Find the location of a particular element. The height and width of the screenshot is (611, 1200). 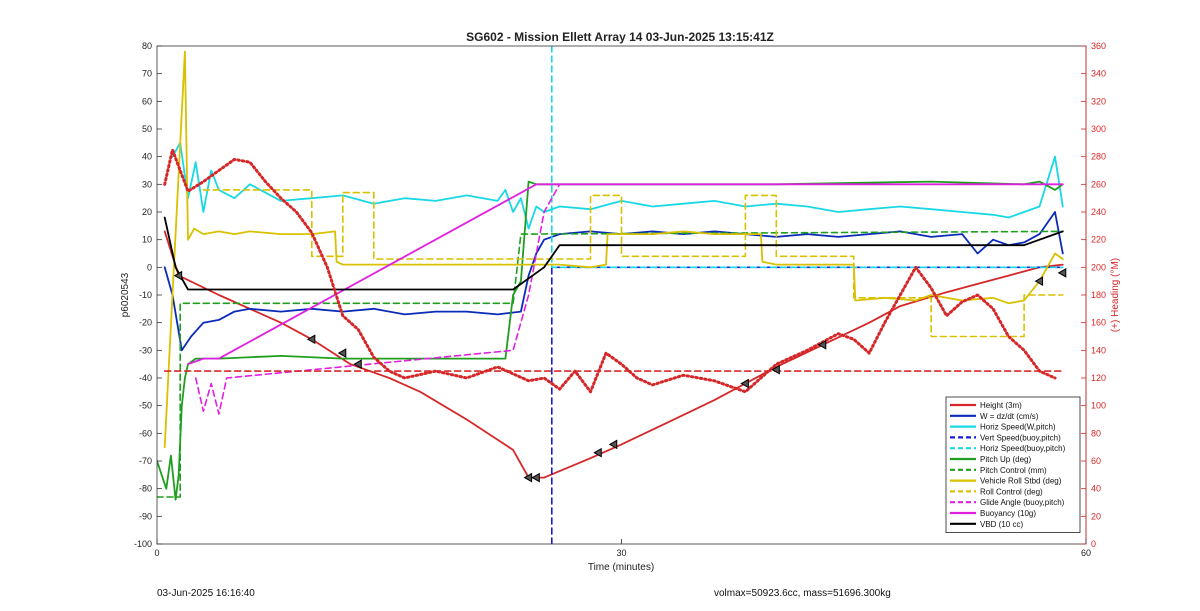

y2-tick-label: 180 is located at coordinates (1098, 295).